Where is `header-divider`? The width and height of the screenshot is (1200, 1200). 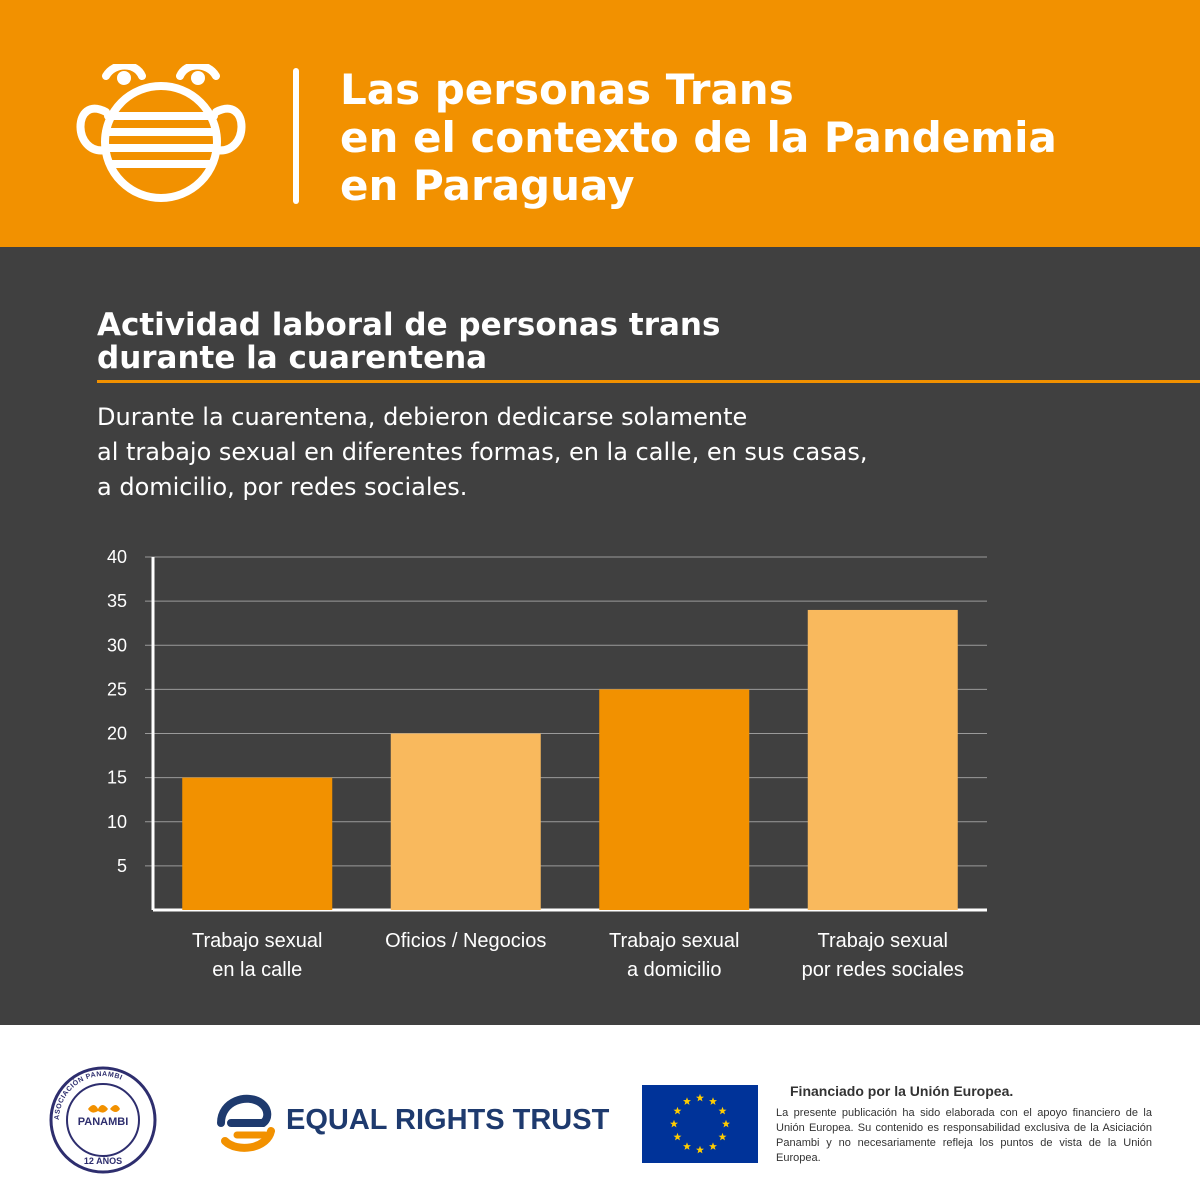
header-divider is located at coordinates (296, 136).